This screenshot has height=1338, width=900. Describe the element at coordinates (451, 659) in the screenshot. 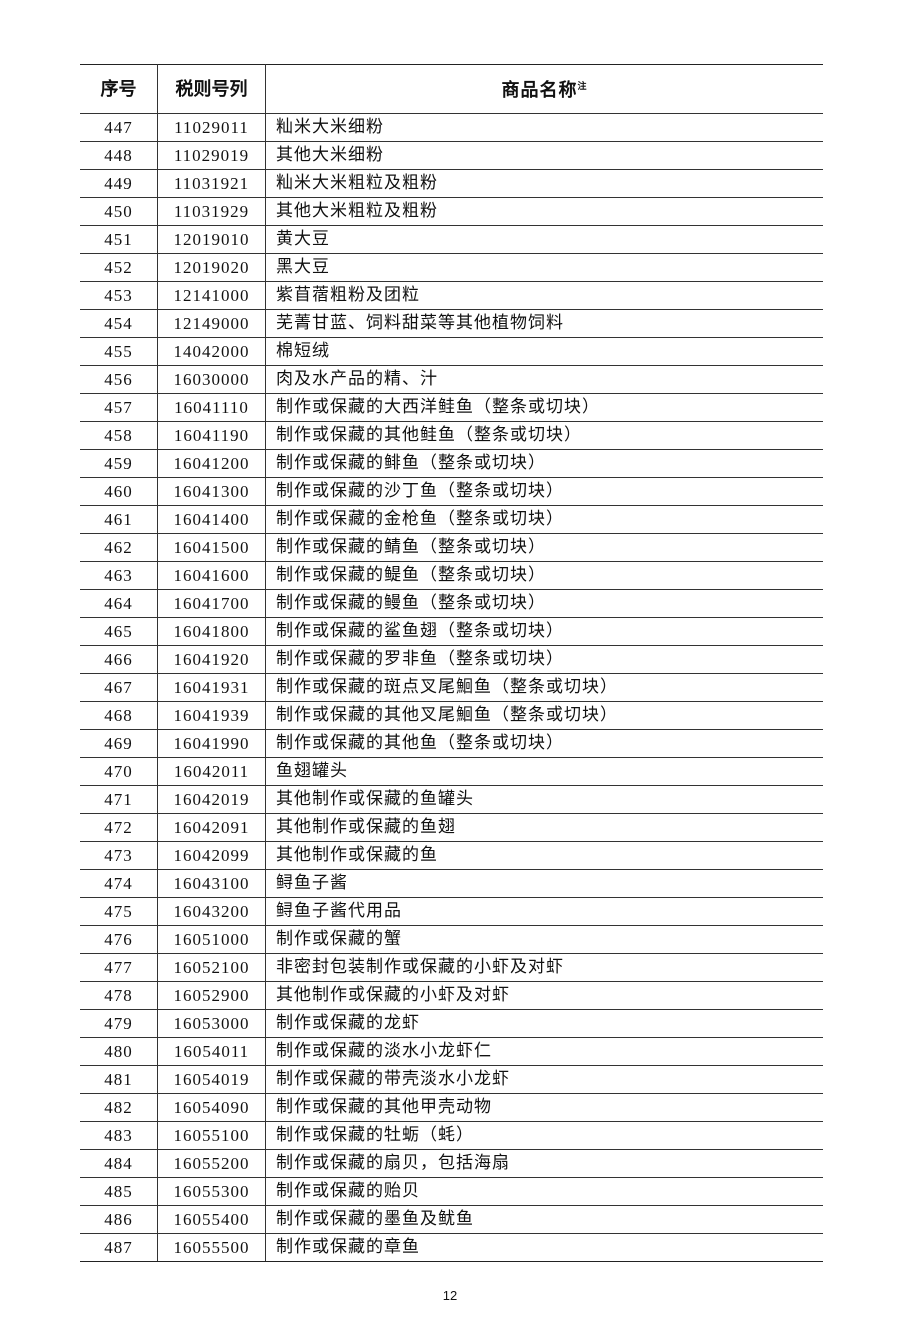

I see `table-row: 466 16041920 制作或保藏的罗非鱼（整条或切块）` at that location.